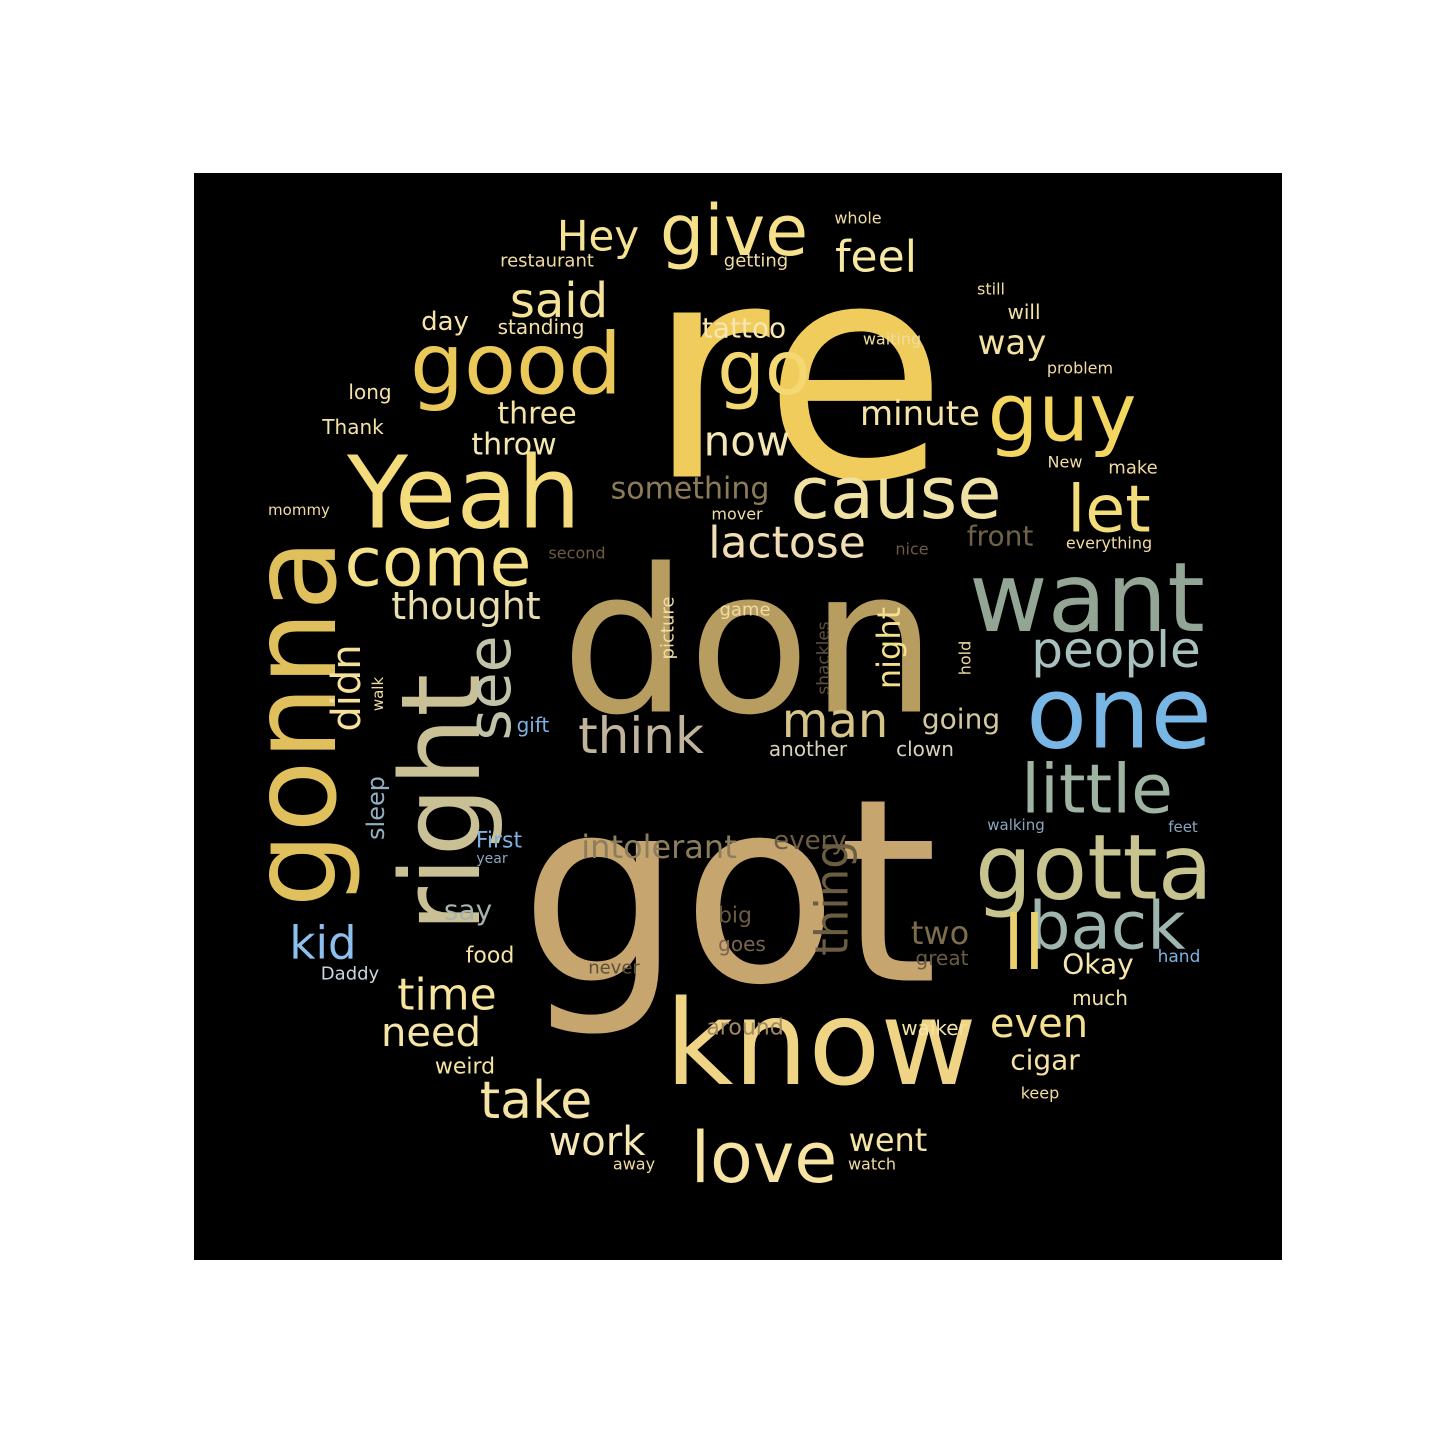 This screenshot has height=1440, width=1440. What do you see at coordinates (824, 657) in the screenshot?
I see `cloud-word-shackles: shackles` at bounding box center [824, 657].